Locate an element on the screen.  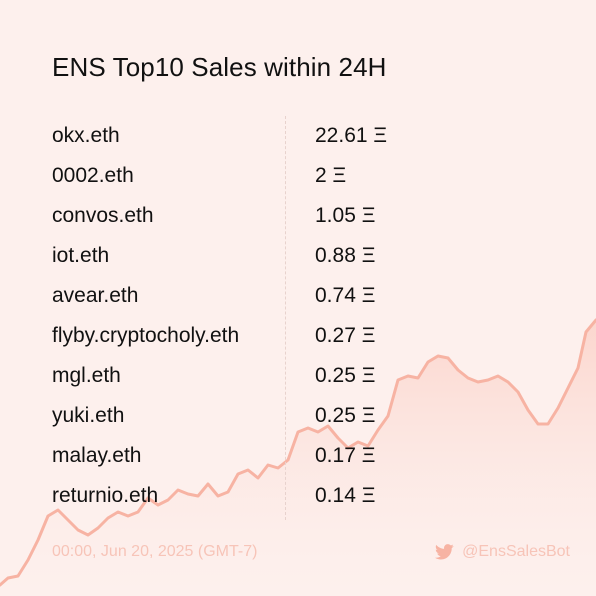
list-item: malay.eth 0.17 Ξ is located at coordinates (302, 456).